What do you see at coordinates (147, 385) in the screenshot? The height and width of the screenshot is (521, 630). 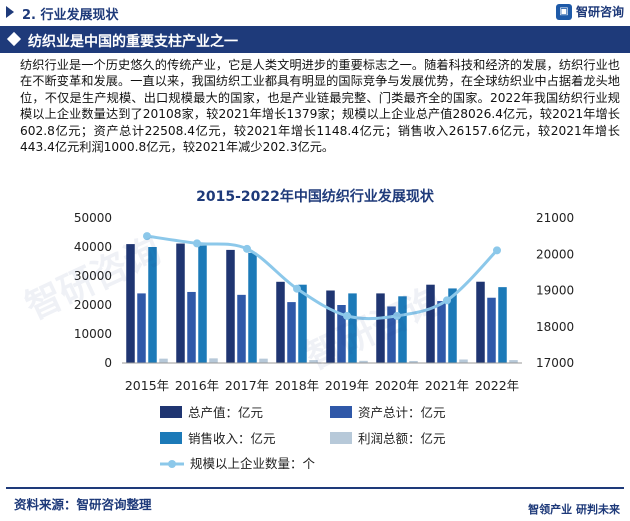 I see `x-axis-tick-label: 2015年` at bounding box center [147, 385].